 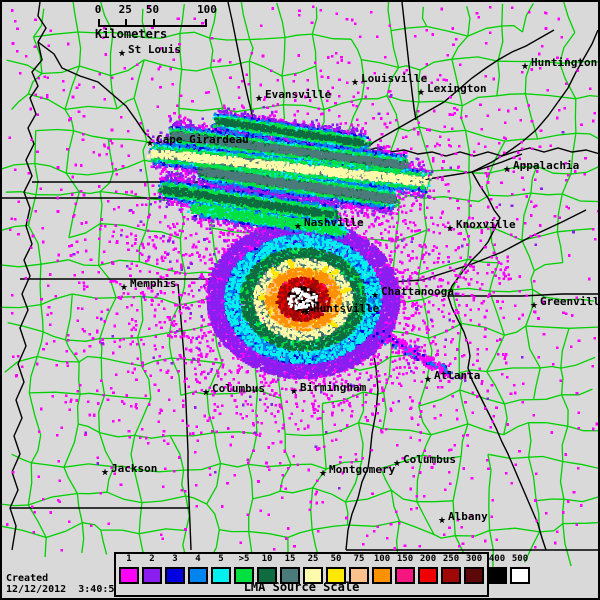 I want to click on legend-entry-label: 2, so click(x=152, y=559).